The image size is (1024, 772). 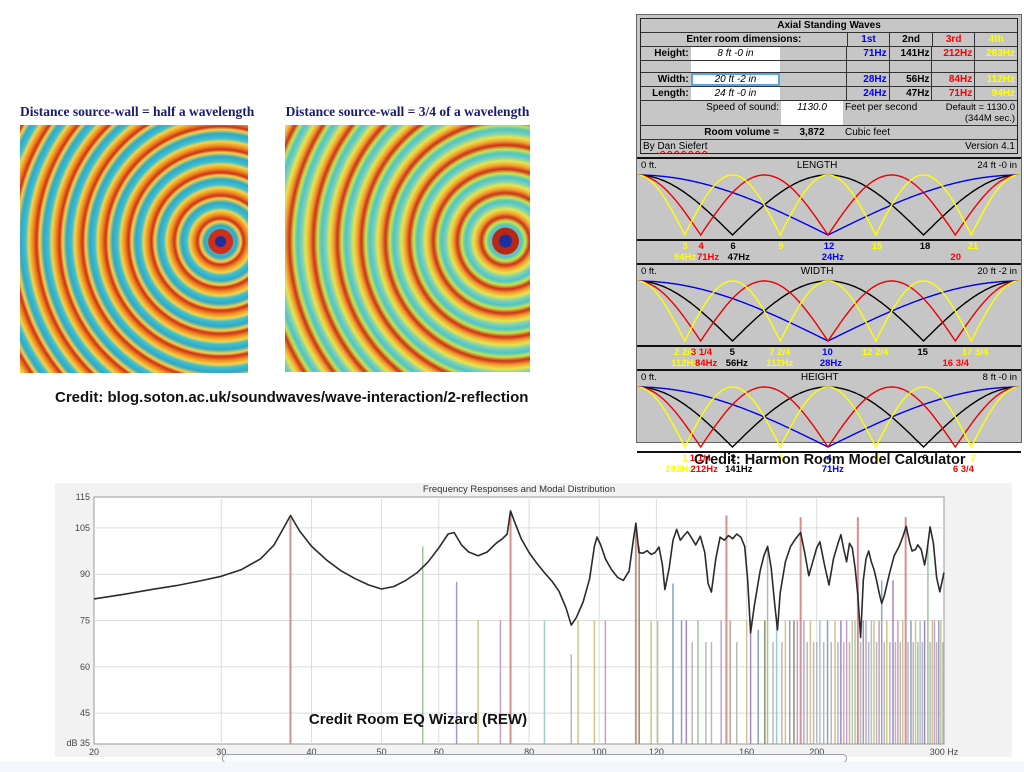 What do you see at coordinates (704, 469) in the screenshot?
I see `mode-node-label: 212Hz` at bounding box center [704, 469].